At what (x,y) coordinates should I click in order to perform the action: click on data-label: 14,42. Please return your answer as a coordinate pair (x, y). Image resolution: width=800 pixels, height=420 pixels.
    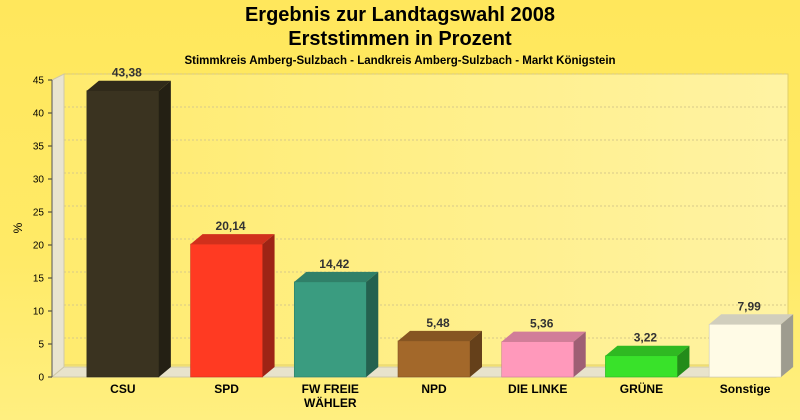
    Looking at the image, I should click on (334, 264).